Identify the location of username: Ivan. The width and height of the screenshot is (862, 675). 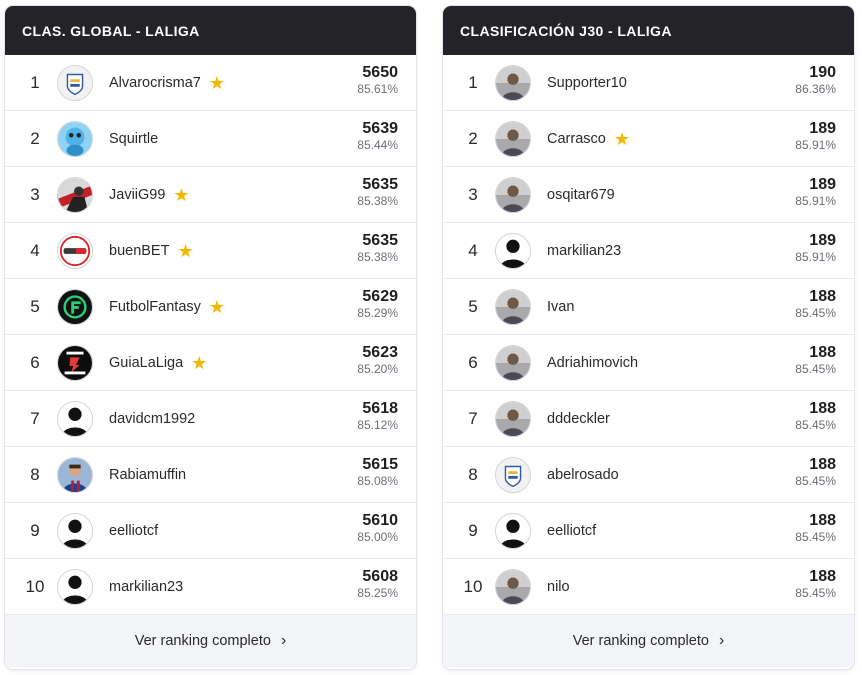
(560, 307).